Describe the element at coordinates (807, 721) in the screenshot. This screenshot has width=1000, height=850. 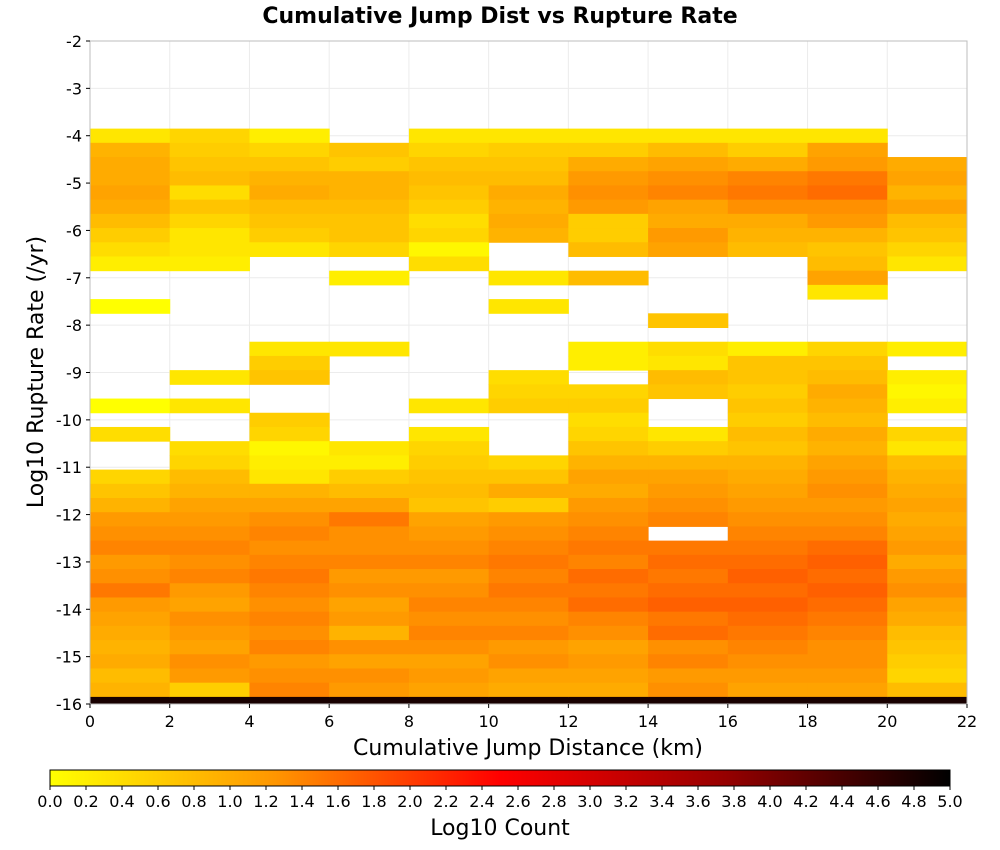
I see `x-tick-label: 18` at that location.